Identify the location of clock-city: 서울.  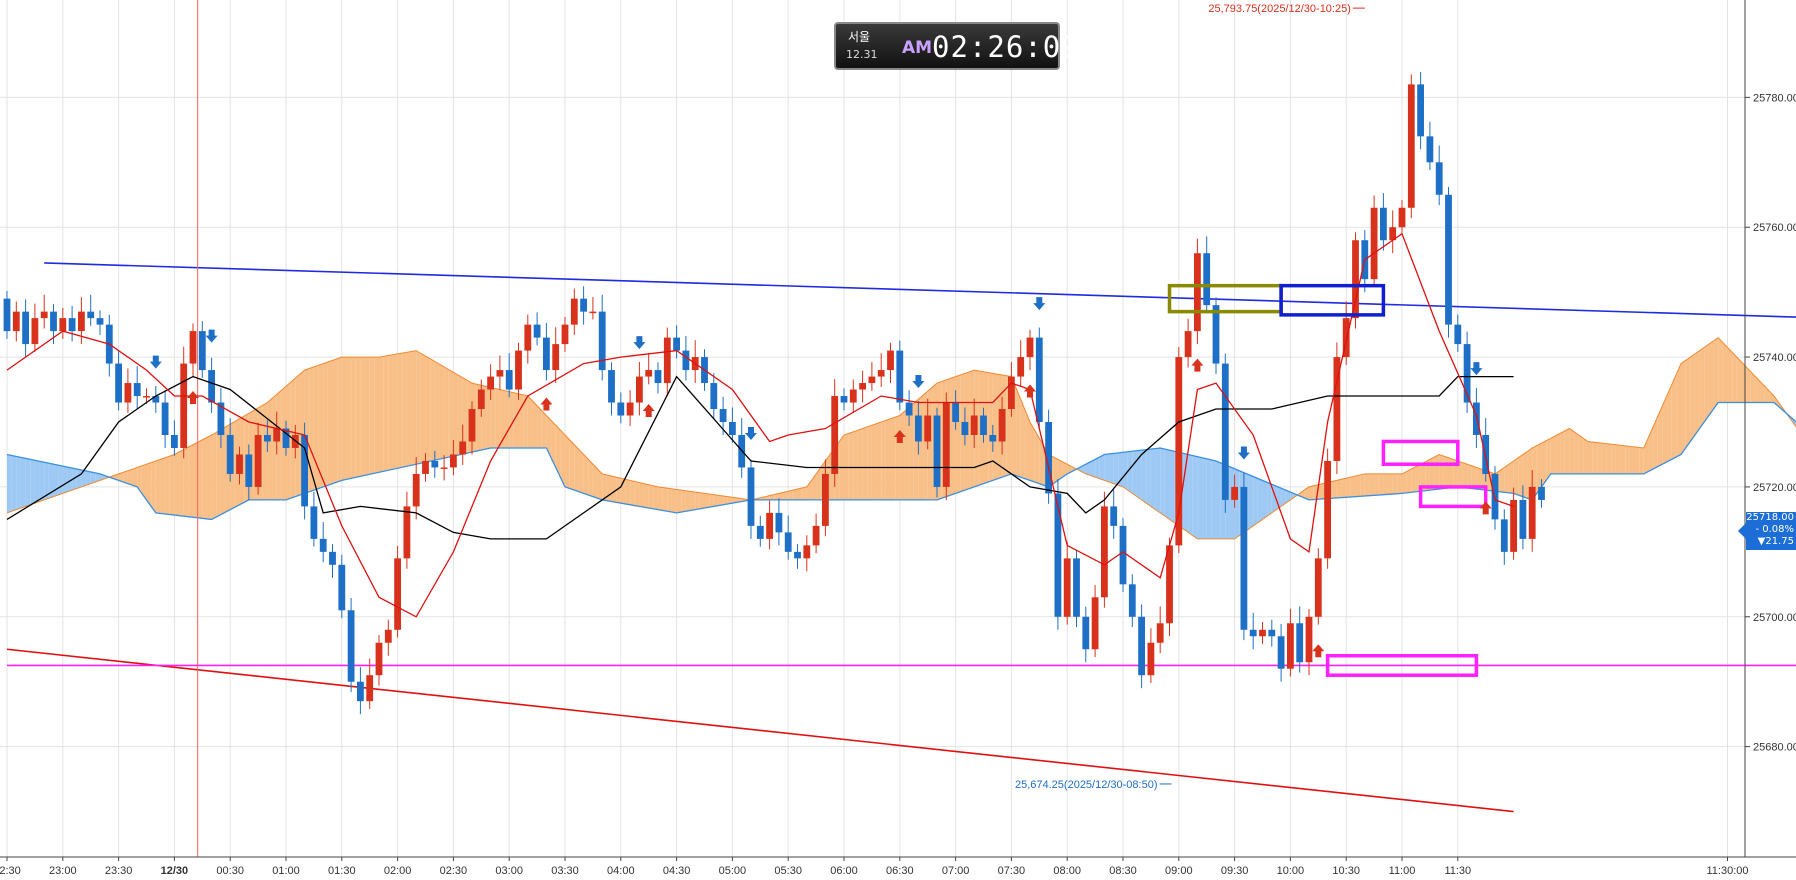
(859, 37).